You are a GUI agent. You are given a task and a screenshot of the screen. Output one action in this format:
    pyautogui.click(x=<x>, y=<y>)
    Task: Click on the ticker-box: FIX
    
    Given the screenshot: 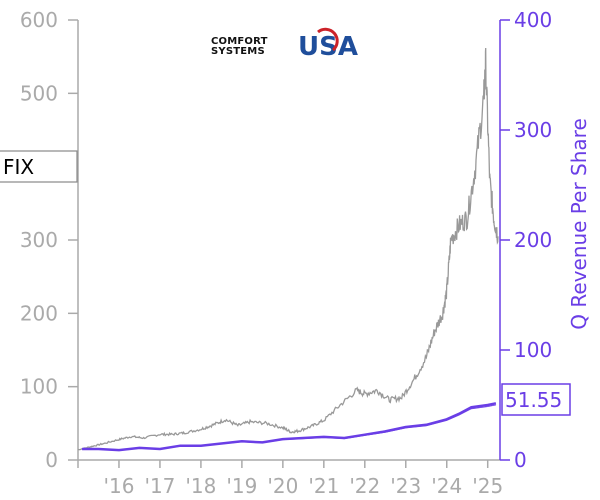 What is the action you would take?
    pyautogui.click(x=39, y=166)
    